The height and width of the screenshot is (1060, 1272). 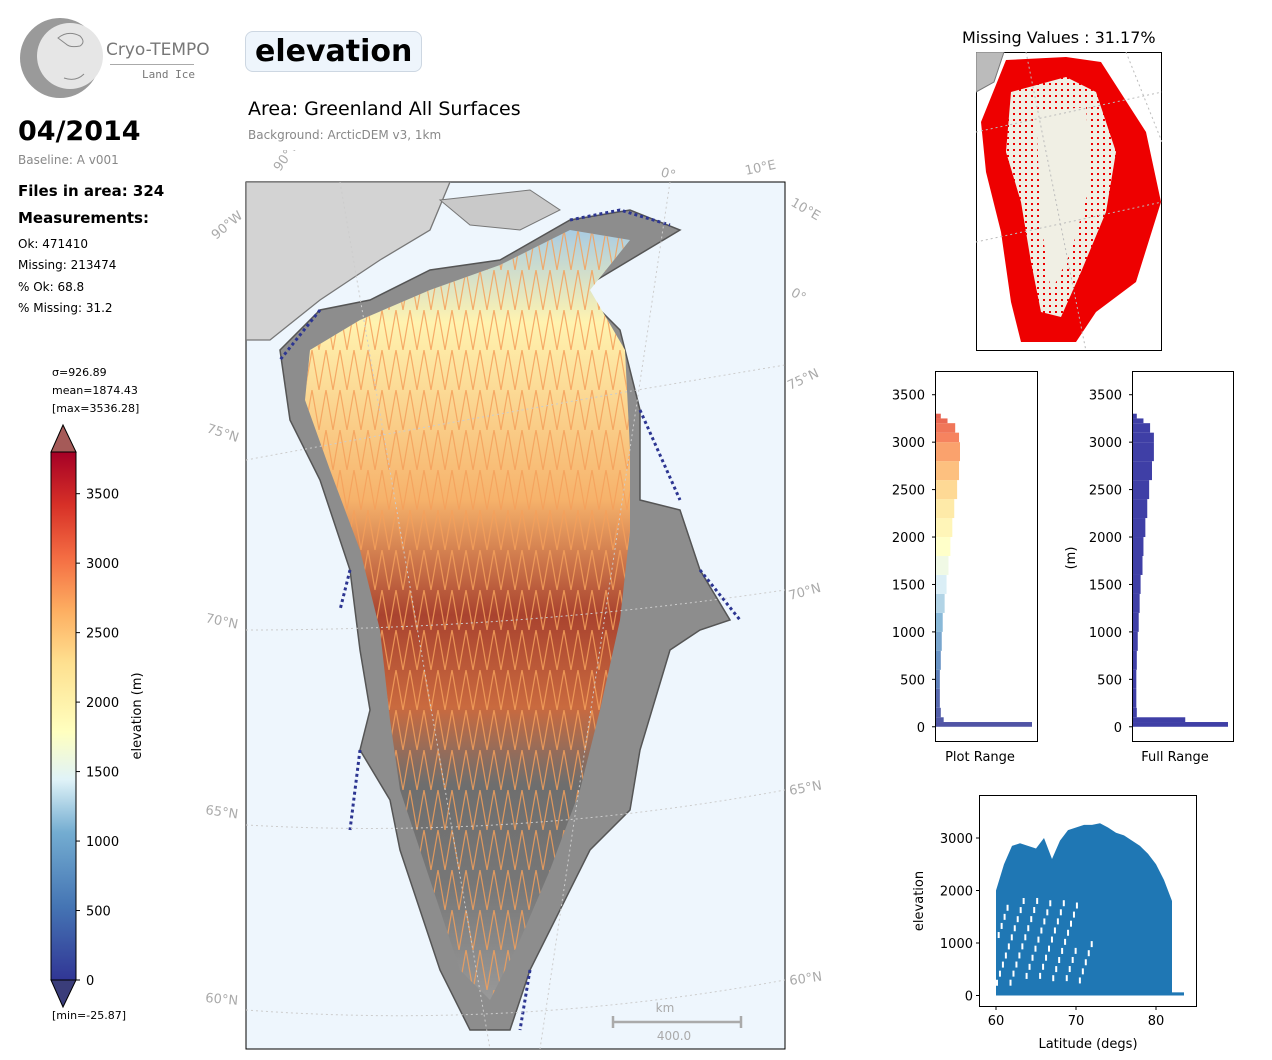 I want to click on logo-divider, so click(x=152, y=64).